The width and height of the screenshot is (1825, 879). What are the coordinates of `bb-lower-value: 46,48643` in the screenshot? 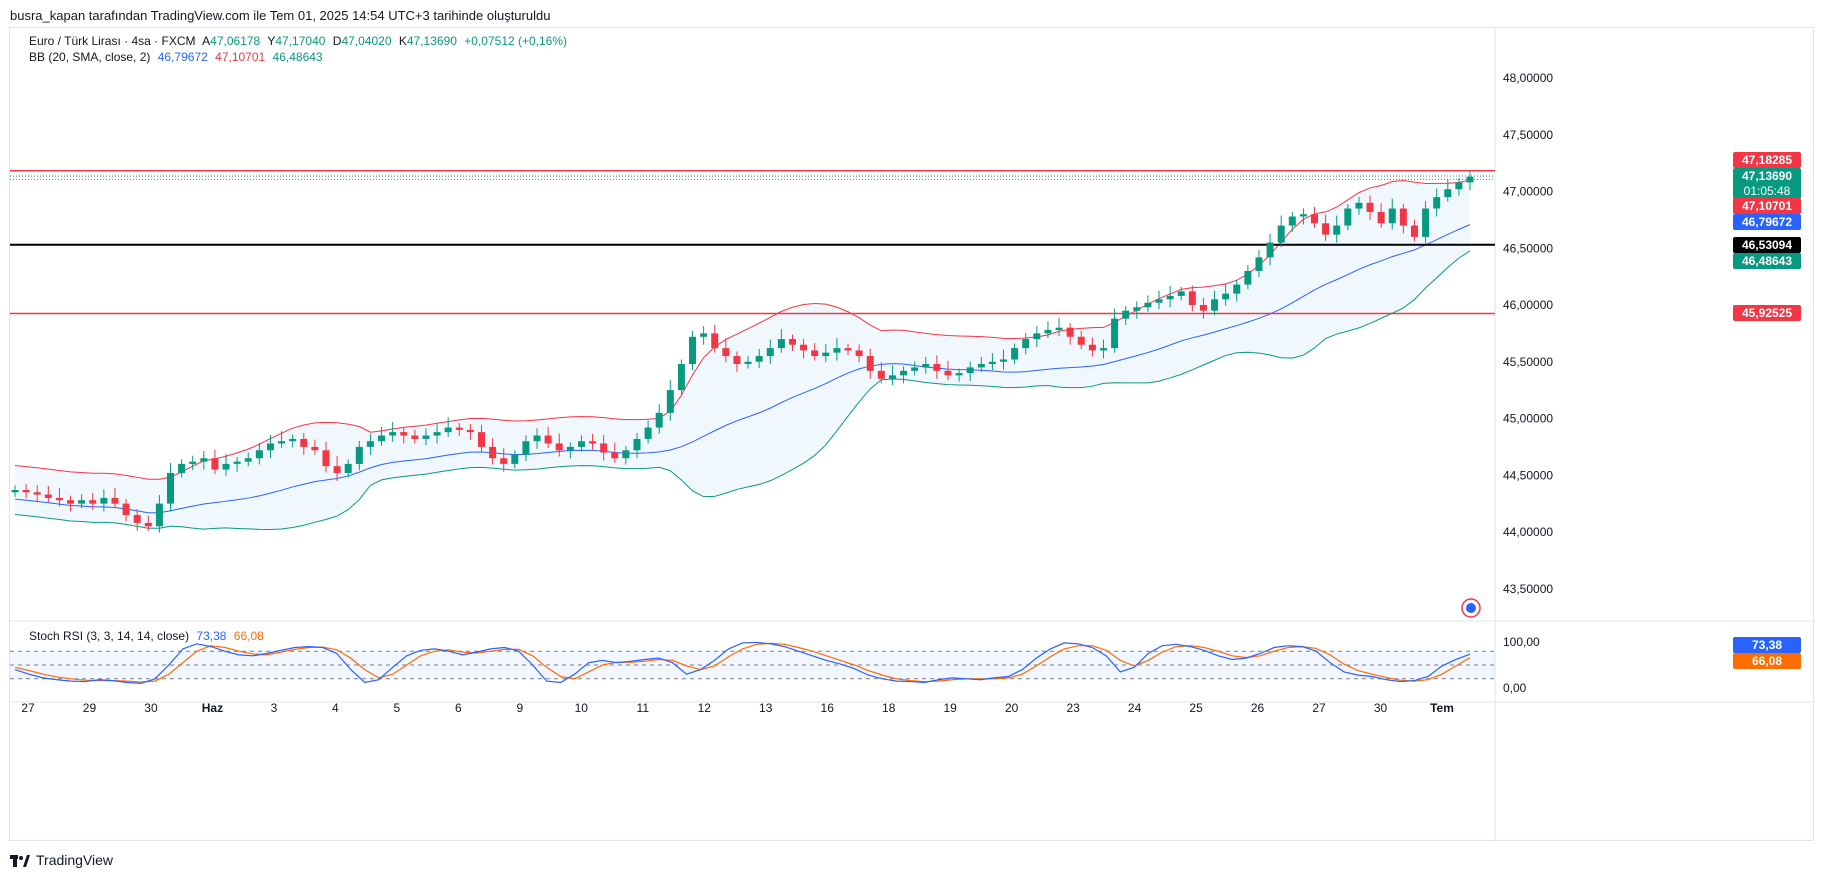 It's located at (297, 57).